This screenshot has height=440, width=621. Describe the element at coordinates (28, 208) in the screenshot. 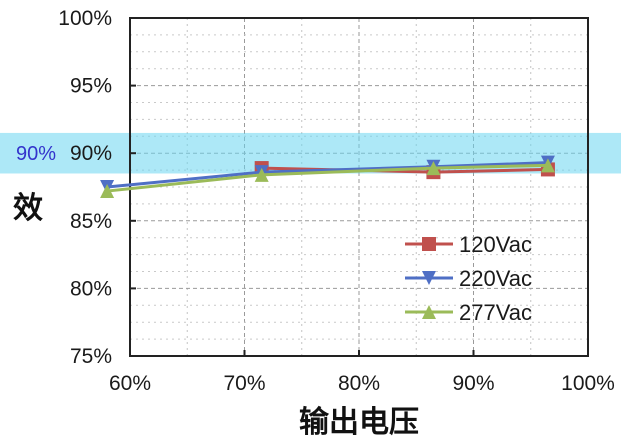

I see `y-axis-title: 效` at that location.